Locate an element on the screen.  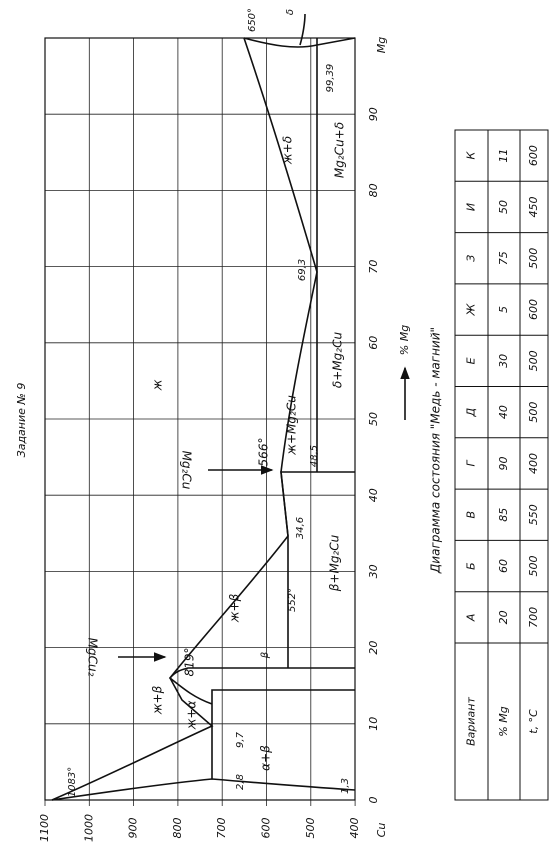
delta-leader is located at coordinates (302, 29).